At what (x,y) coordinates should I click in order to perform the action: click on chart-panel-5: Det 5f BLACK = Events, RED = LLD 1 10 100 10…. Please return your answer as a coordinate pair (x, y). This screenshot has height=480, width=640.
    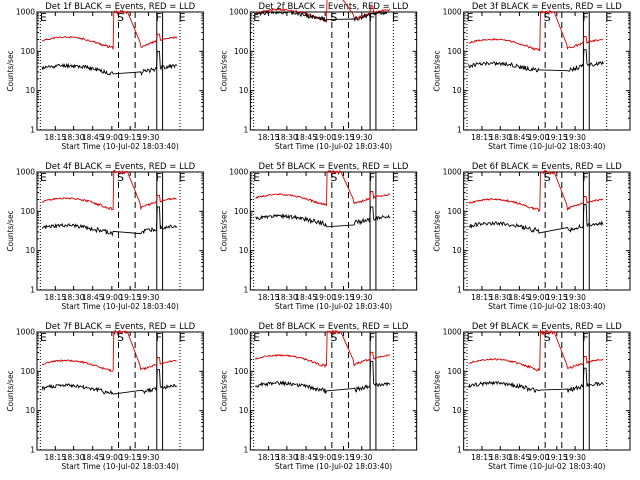
    Looking at the image, I should click on (318, 236).